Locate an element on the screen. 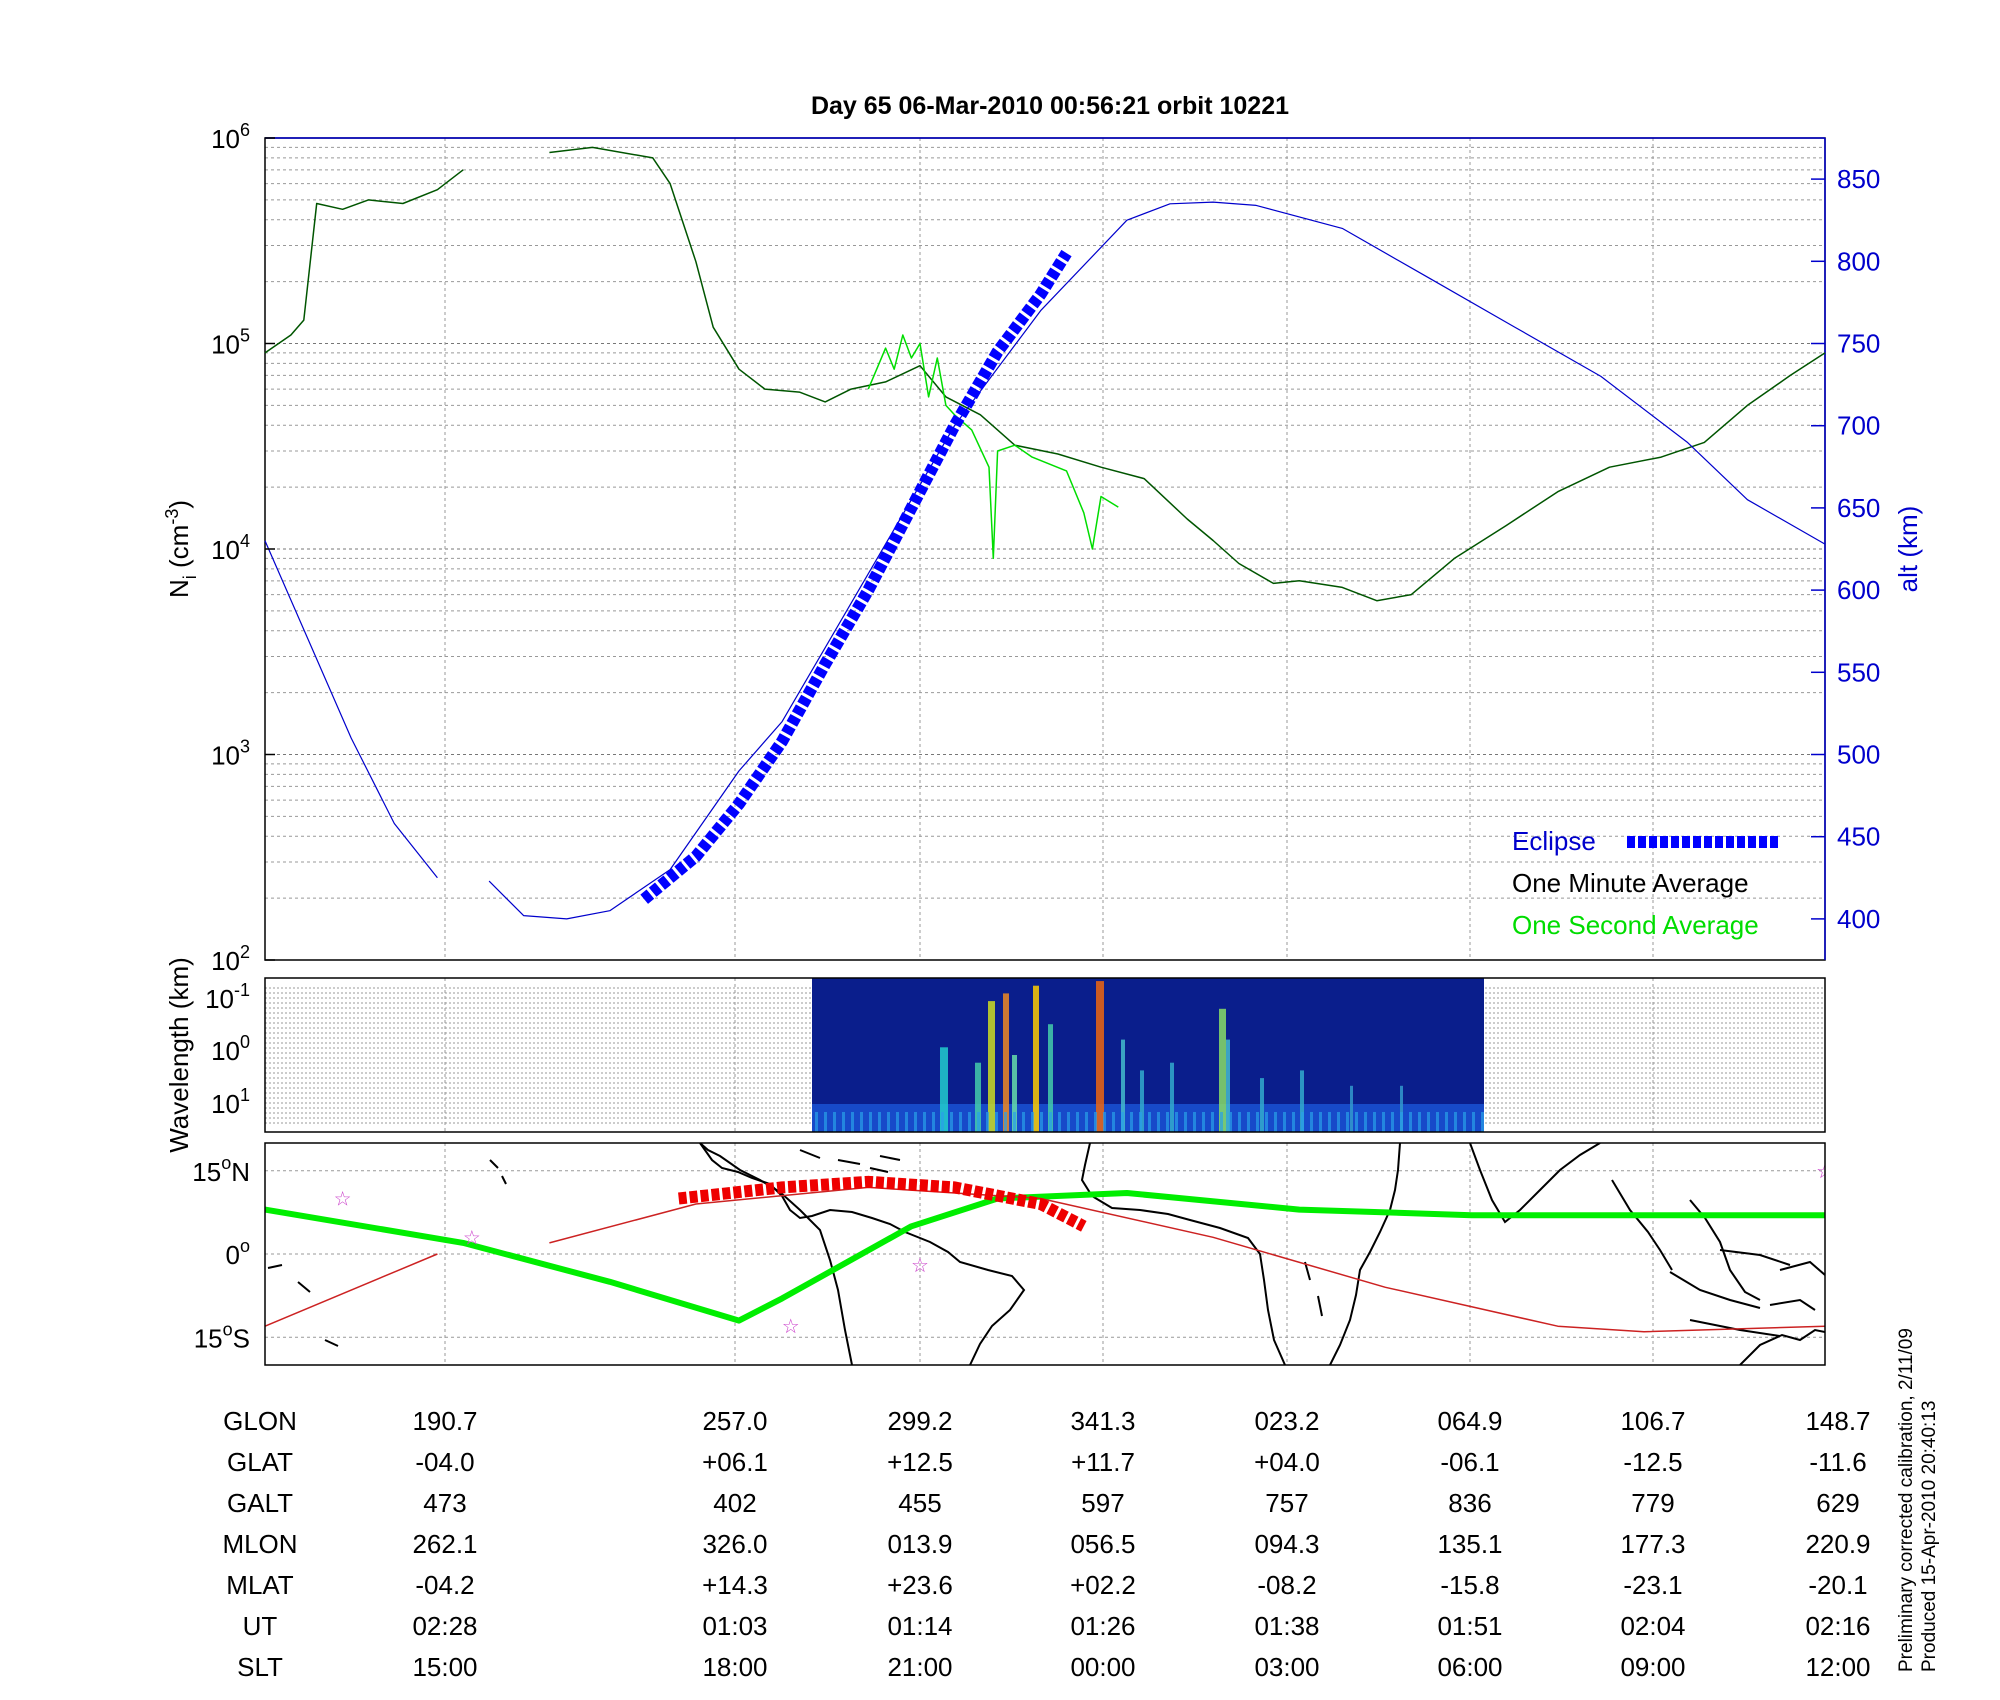 The image size is (2000, 1700). left-tick-exponent: 5 is located at coordinates (245, 336).